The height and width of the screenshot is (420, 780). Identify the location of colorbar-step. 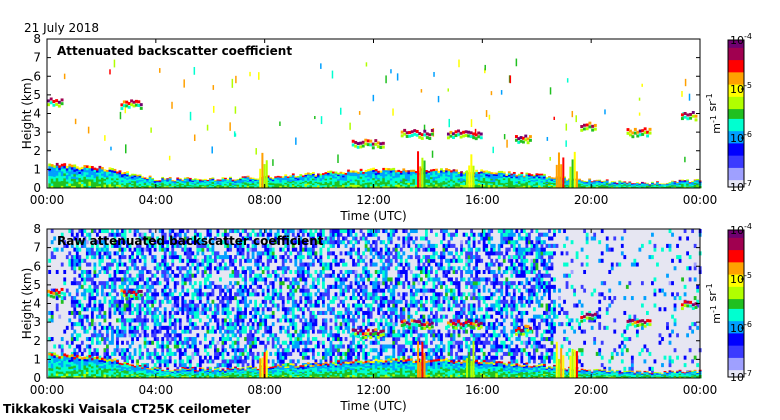
(736, 125).